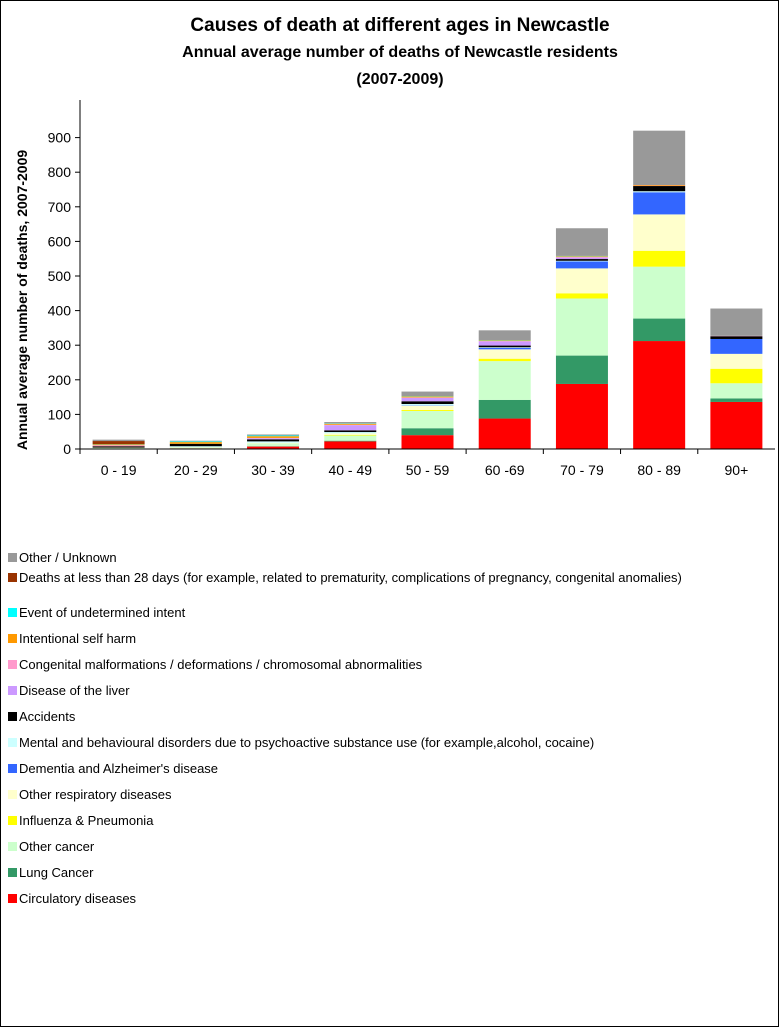  I want to click on x-tick-label: 40 - 49, so click(350, 470).